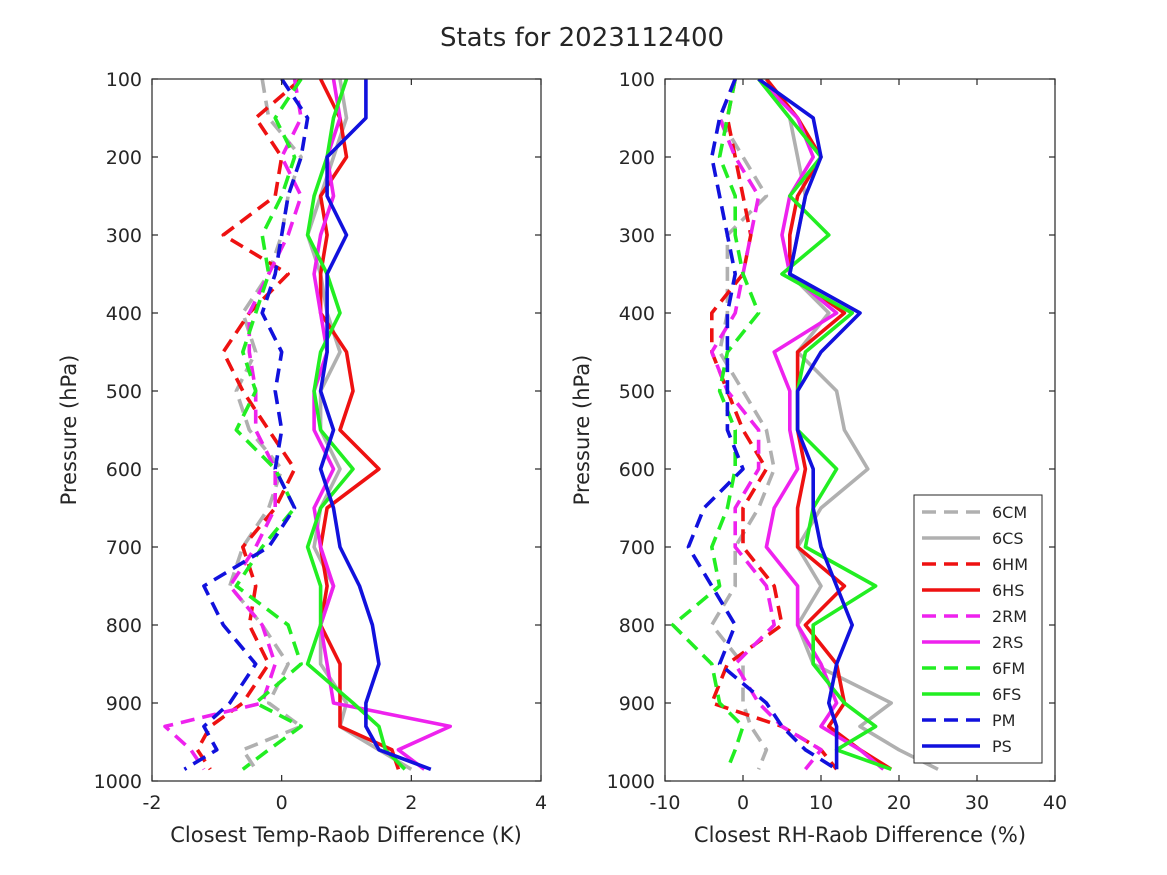 This screenshot has width=1167, height=875. What do you see at coordinates (1008, 590) in the screenshot?
I see `legend-label-6hs: 6HS` at bounding box center [1008, 590].